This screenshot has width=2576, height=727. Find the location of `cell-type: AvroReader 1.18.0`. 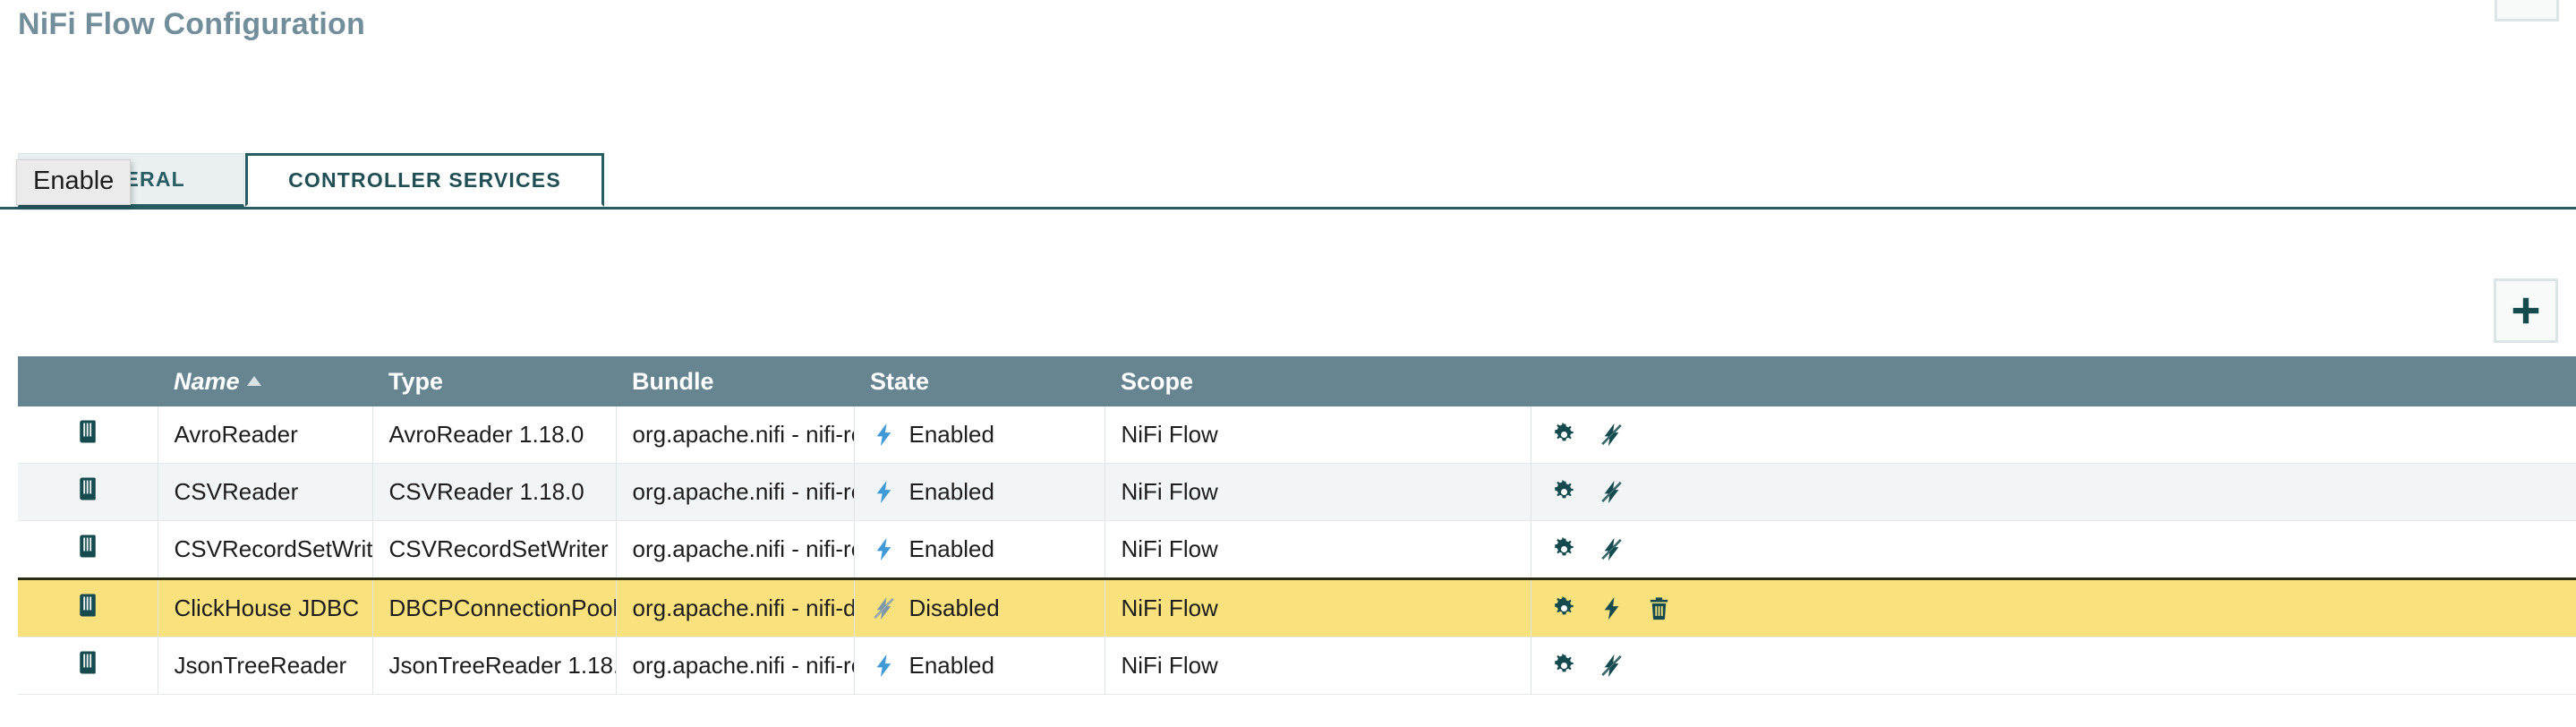

cell-type: AvroReader 1.18.0 is located at coordinates (494, 435).